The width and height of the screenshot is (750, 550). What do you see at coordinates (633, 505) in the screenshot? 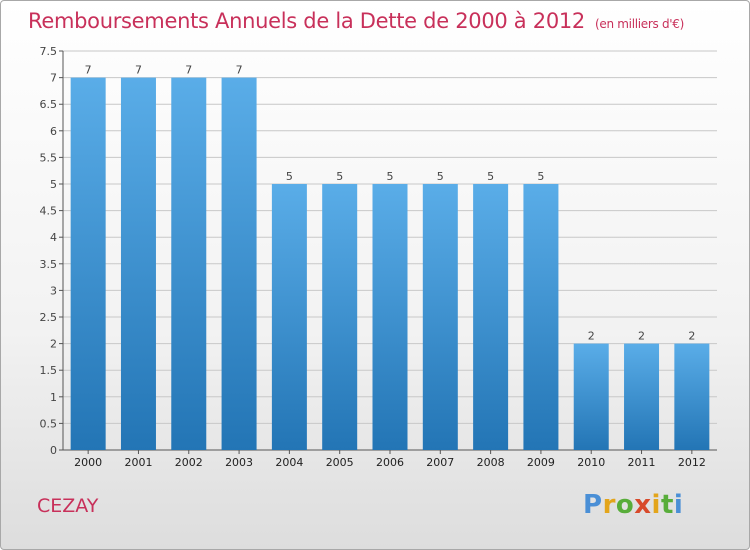
I see `proxiti-logo: Proxiti` at bounding box center [633, 505].